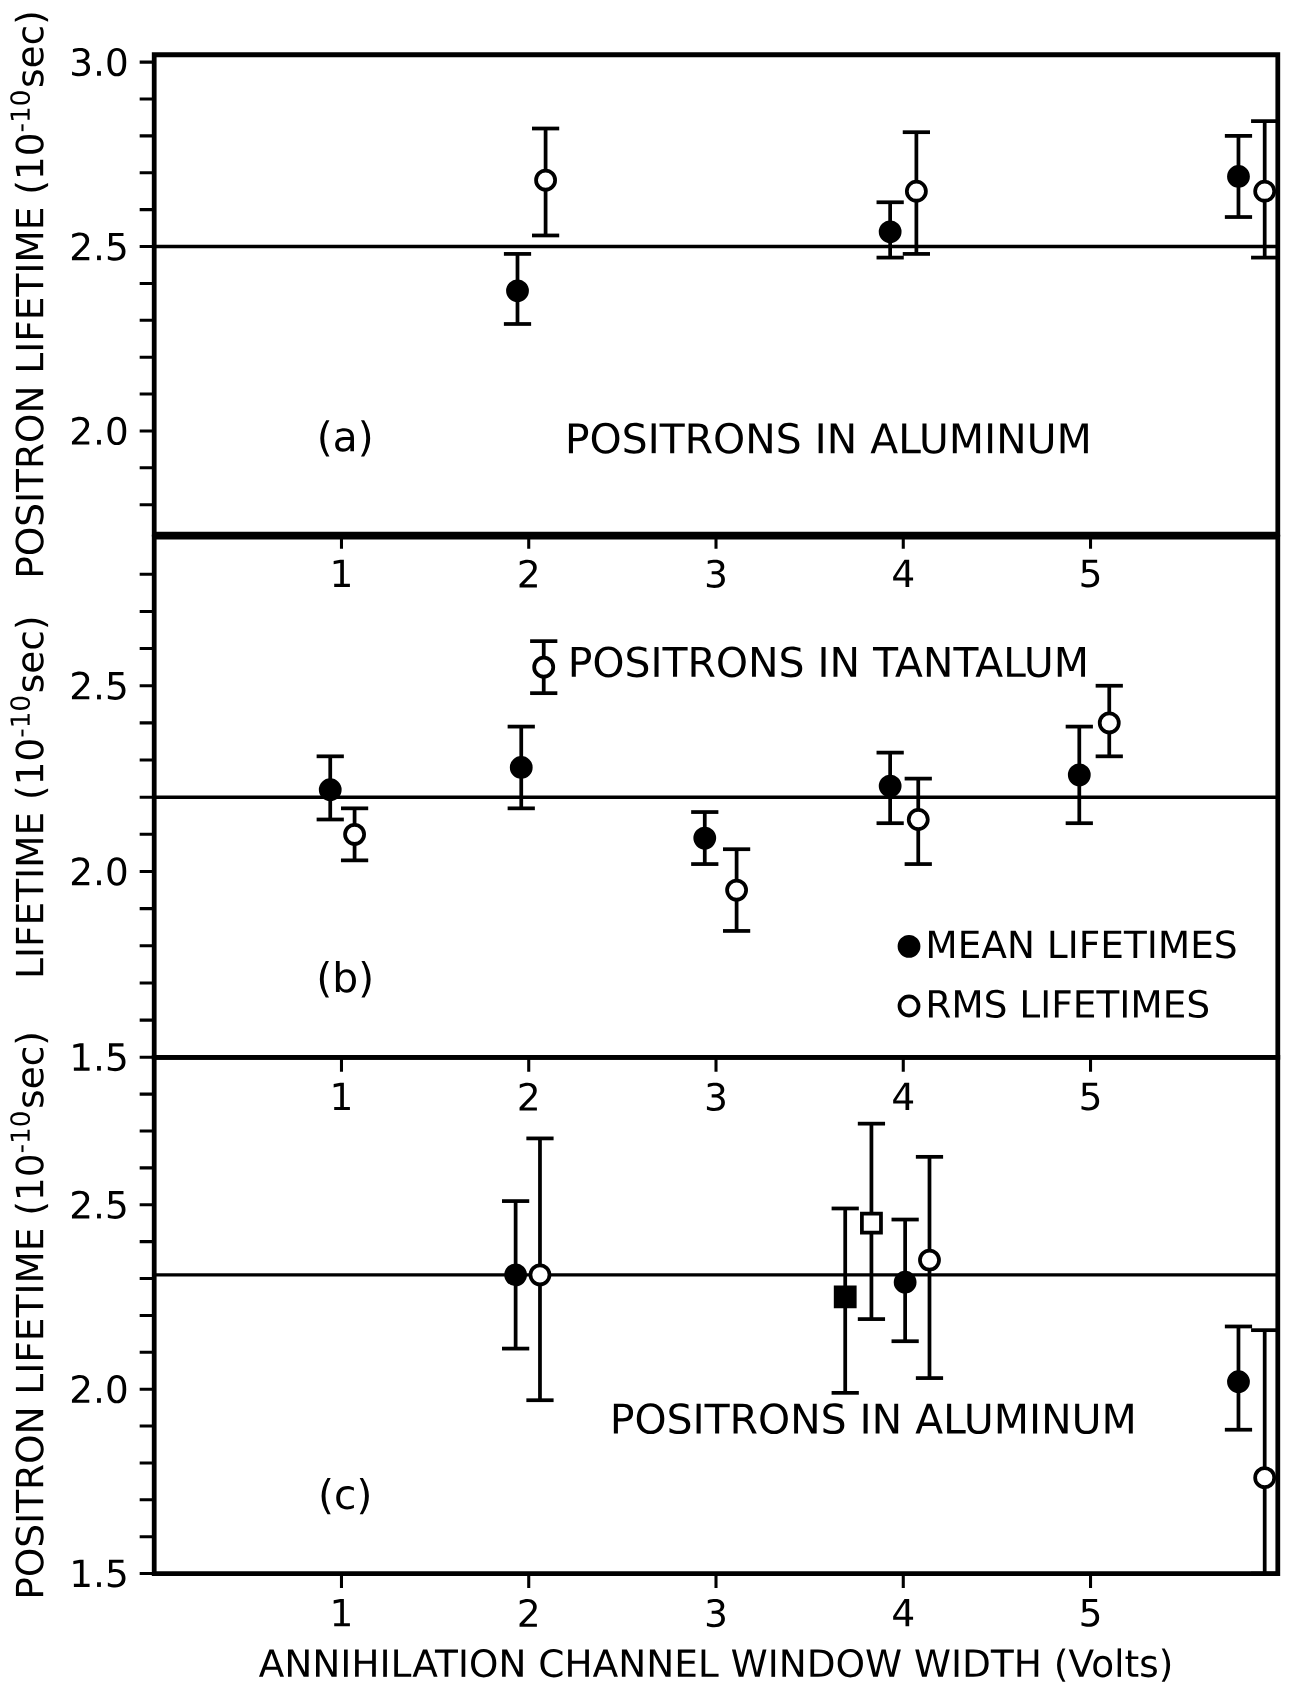 Image resolution: width=1289 pixels, height=1692 pixels. What do you see at coordinates (829, 662) in the screenshot?
I see `annotation: POSITRONS IN TANTALUM` at bounding box center [829, 662].